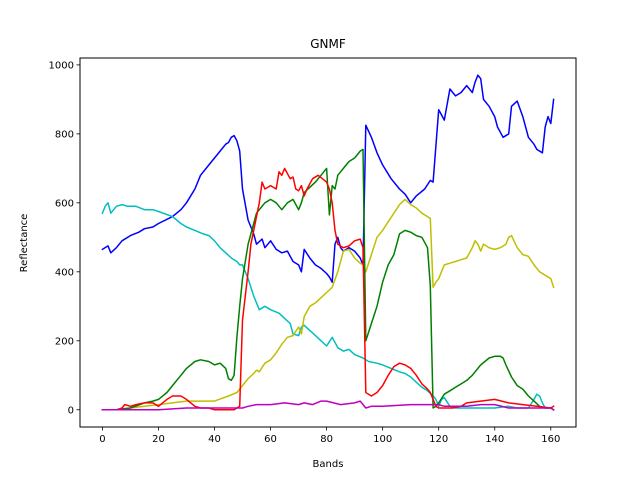 This screenshot has width=640, height=480. I want to click on x-axis-label: Bands, so click(328, 464).